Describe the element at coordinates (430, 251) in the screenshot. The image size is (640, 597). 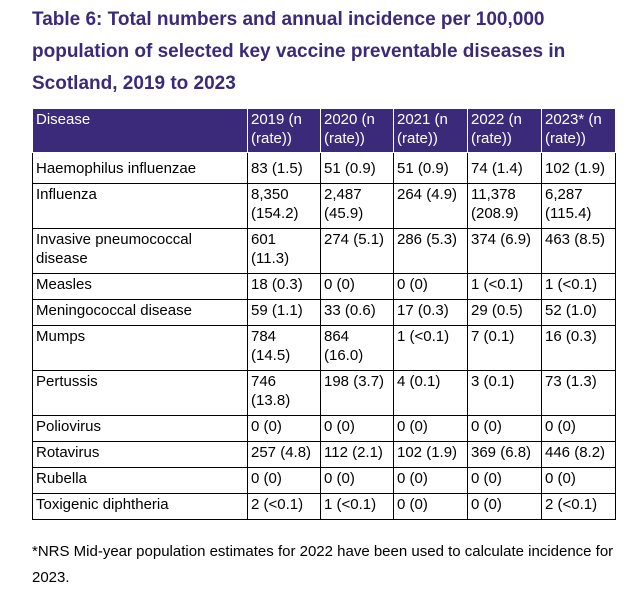
I see `table-cell: 286 (5.3)` at that location.